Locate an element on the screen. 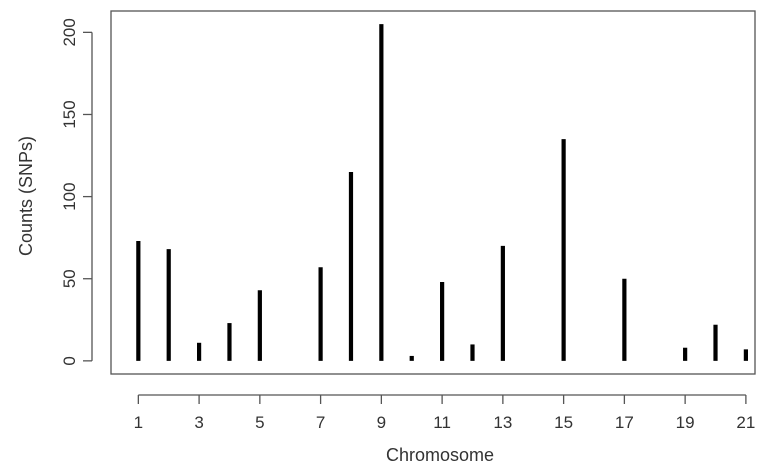  y-axis: 0 50 100 150 200 is located at coordinates (76, 192).